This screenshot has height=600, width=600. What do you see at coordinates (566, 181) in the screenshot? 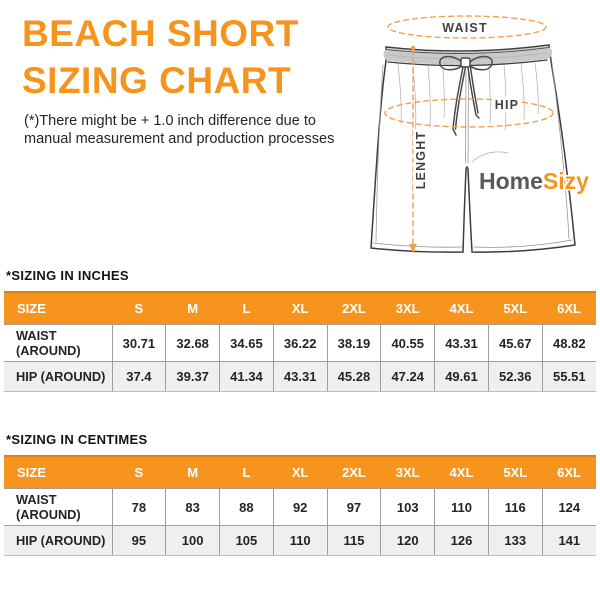
I see `logo-sizy: Sizy` at bounding box center [566, 181].